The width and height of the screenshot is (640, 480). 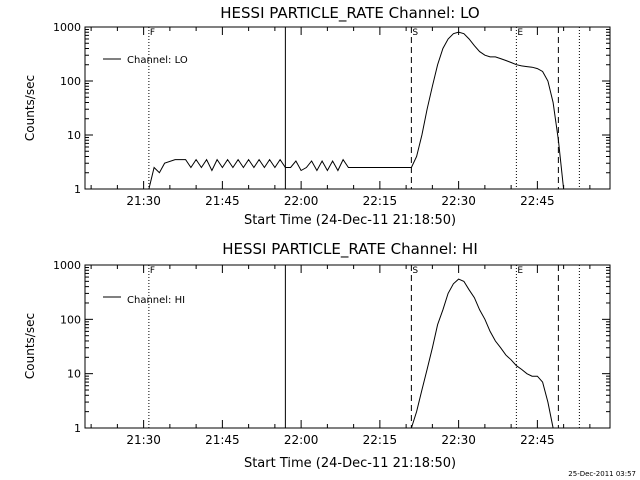 I want to click on series-line, so click(x=482, y=353).